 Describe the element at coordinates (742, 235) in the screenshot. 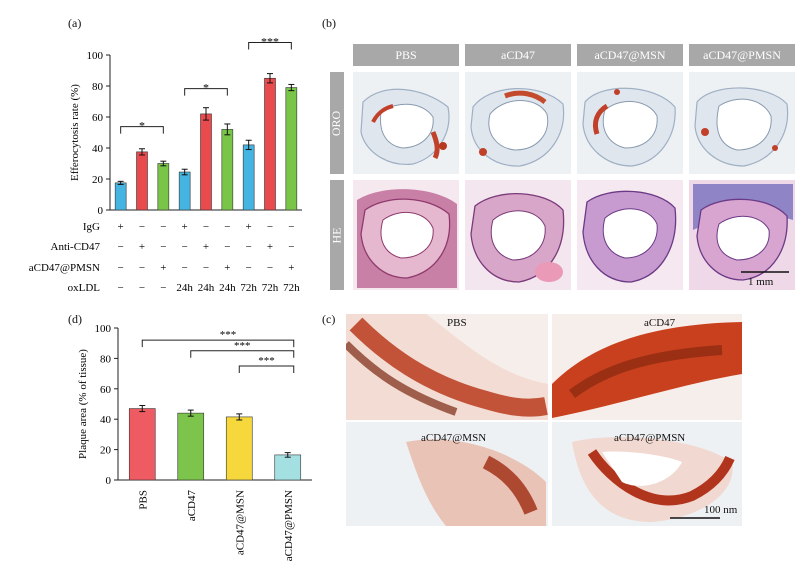

I see `he-image-acd47-pmsn` at that location.